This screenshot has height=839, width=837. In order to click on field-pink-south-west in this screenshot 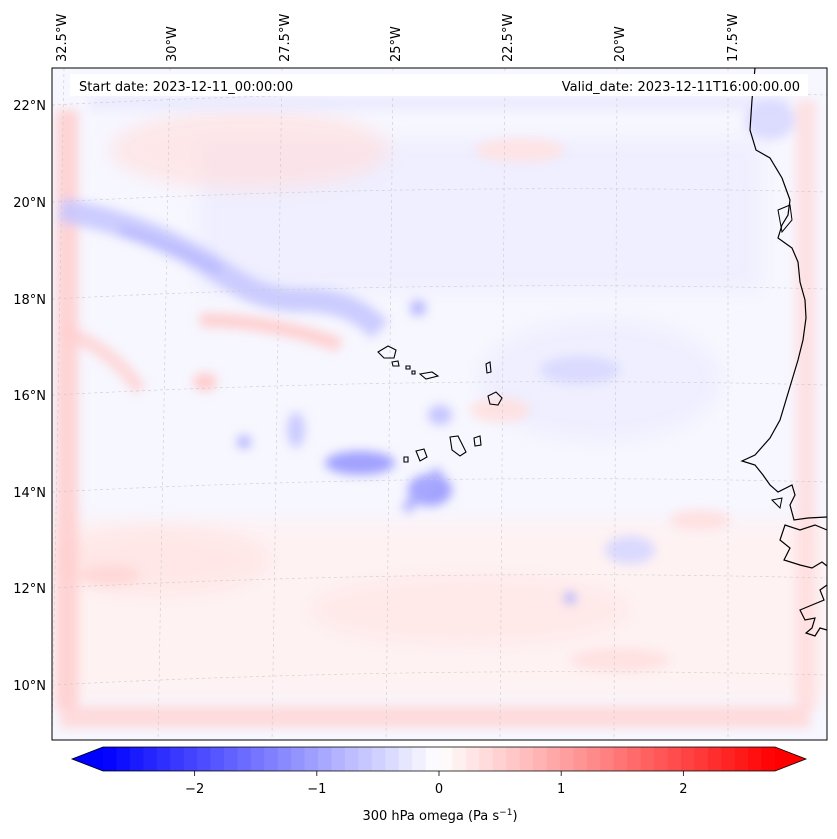, I will do `click(161, 560)`.